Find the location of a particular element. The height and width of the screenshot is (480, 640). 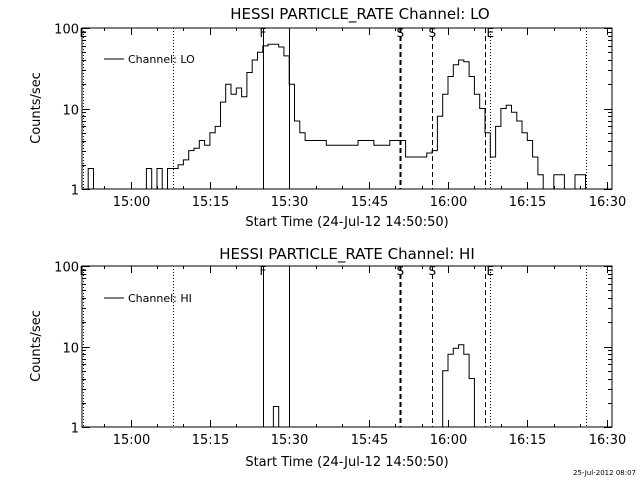

chart-title: HESSI PARTICLE_RATE Channel: HI is located at coordinates (347, 254).